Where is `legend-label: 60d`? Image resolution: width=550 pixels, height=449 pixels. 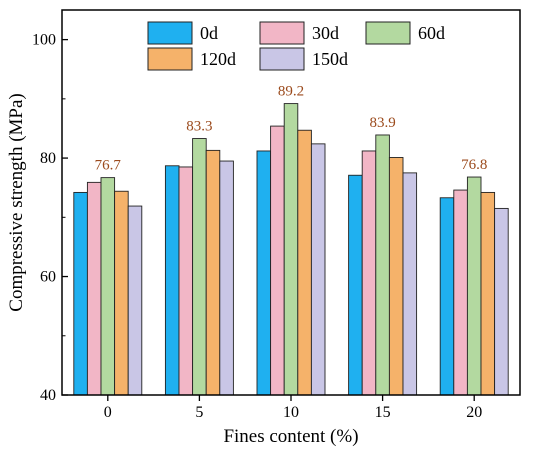
legend-label: 60d is located at coordinates (431, 33).